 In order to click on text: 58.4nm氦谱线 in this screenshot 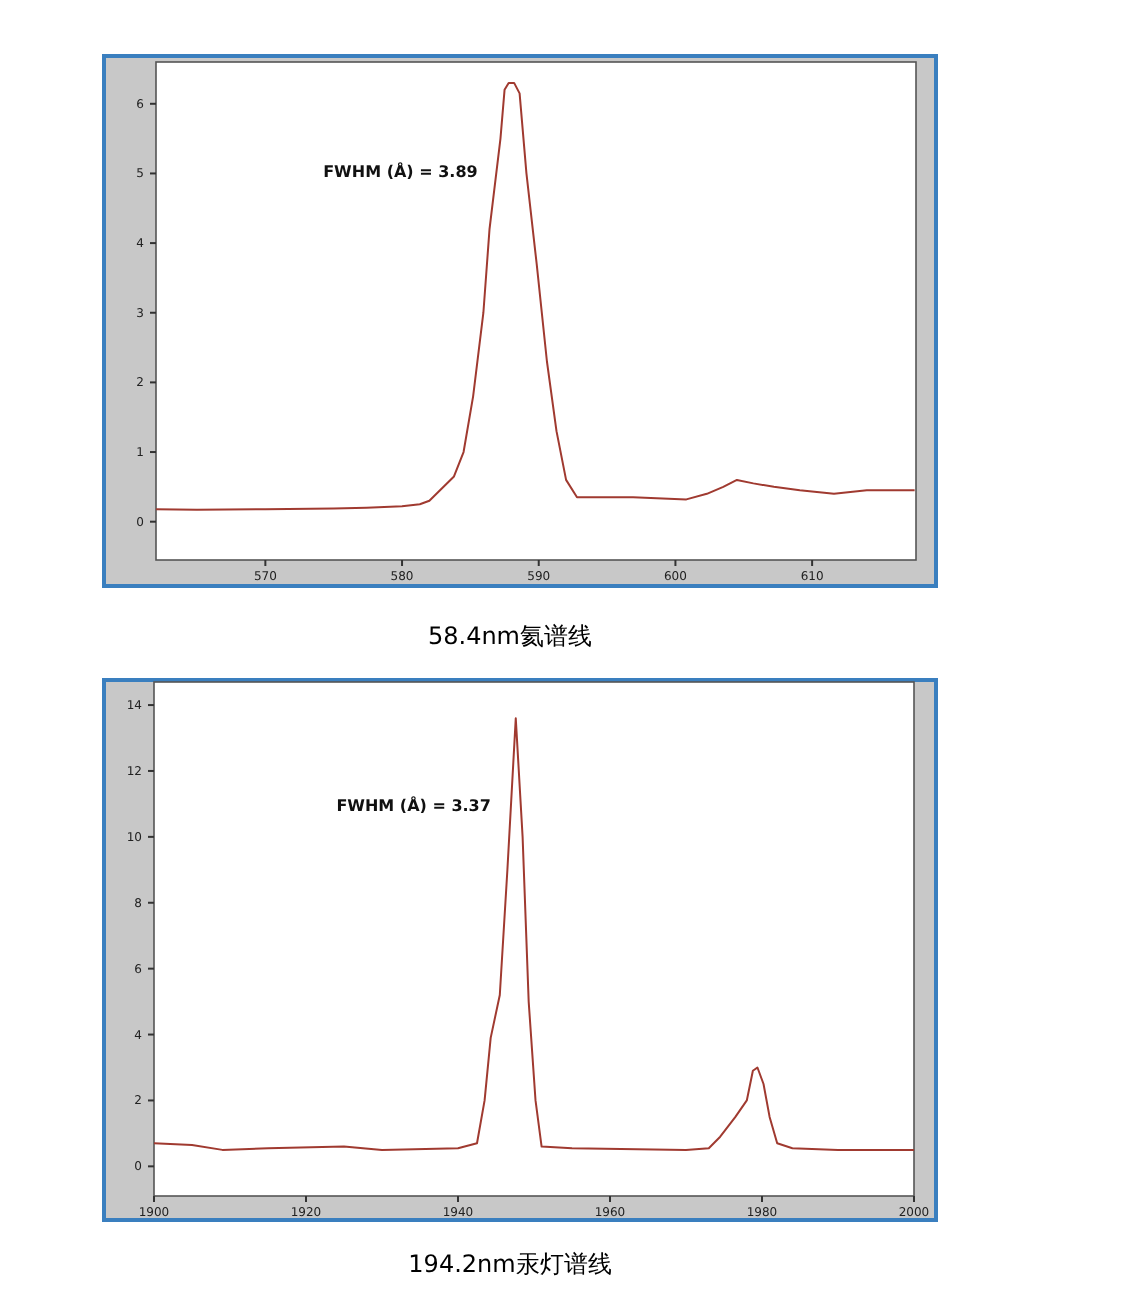, I will do `click(510, 636)`.